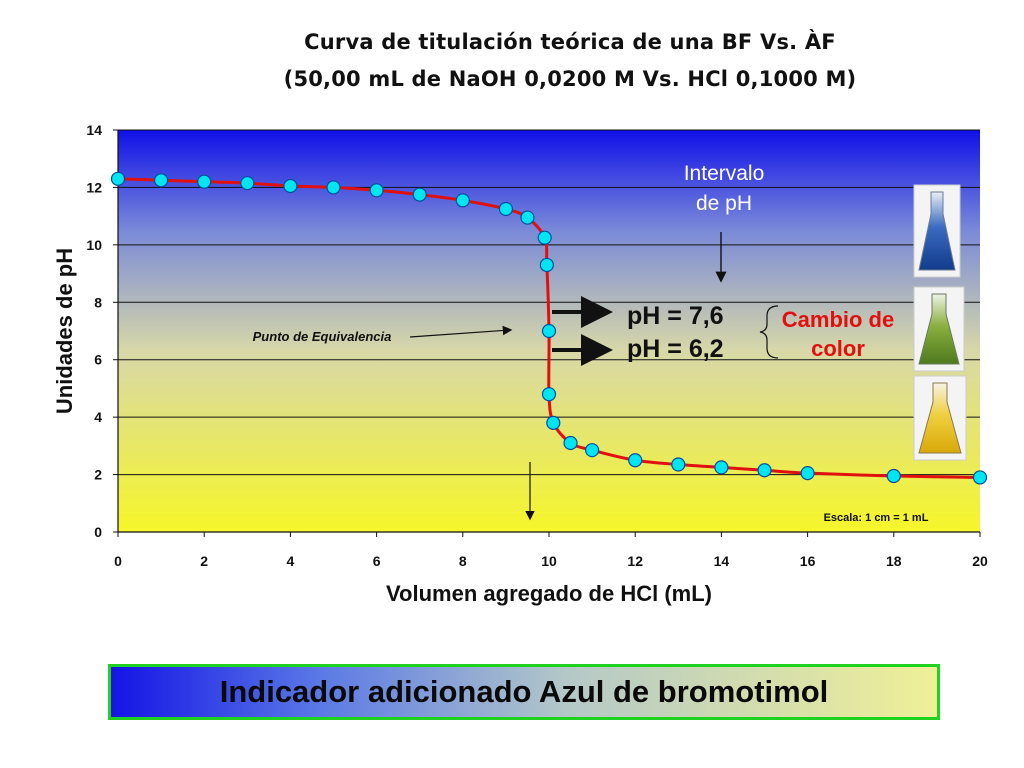 The image size is (1024, 768). I want to click on y-axis-label: Unidades de pH, so click(64, 331).